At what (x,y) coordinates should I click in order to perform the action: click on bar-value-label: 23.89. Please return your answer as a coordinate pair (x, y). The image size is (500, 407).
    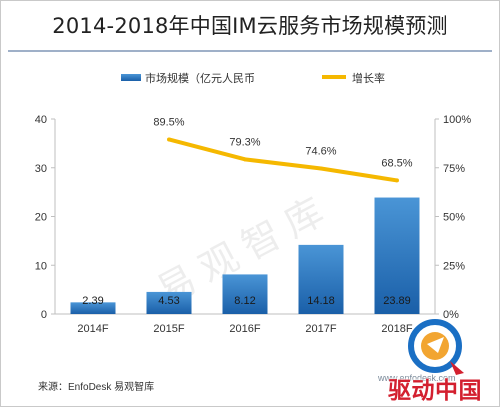
    Looking at the image, I should click on (397, 301).